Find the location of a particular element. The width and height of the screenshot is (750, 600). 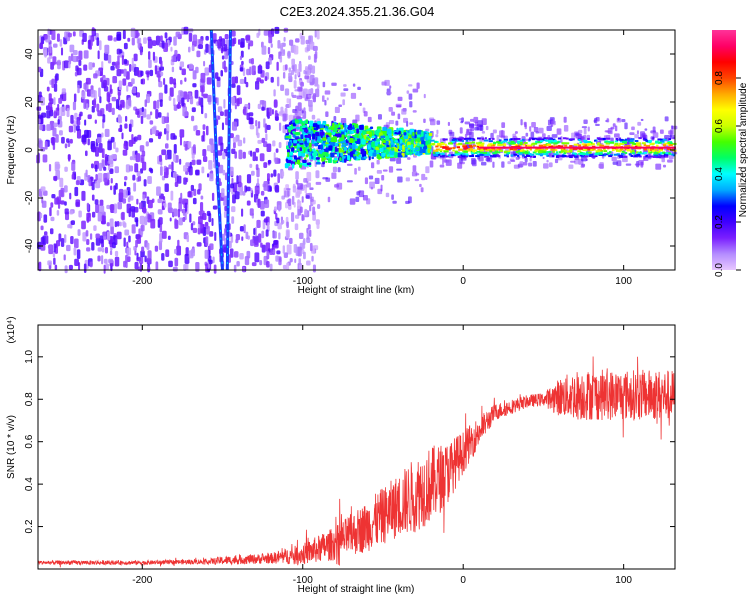

colorbar-gradient is located at coordinates (724, 150).